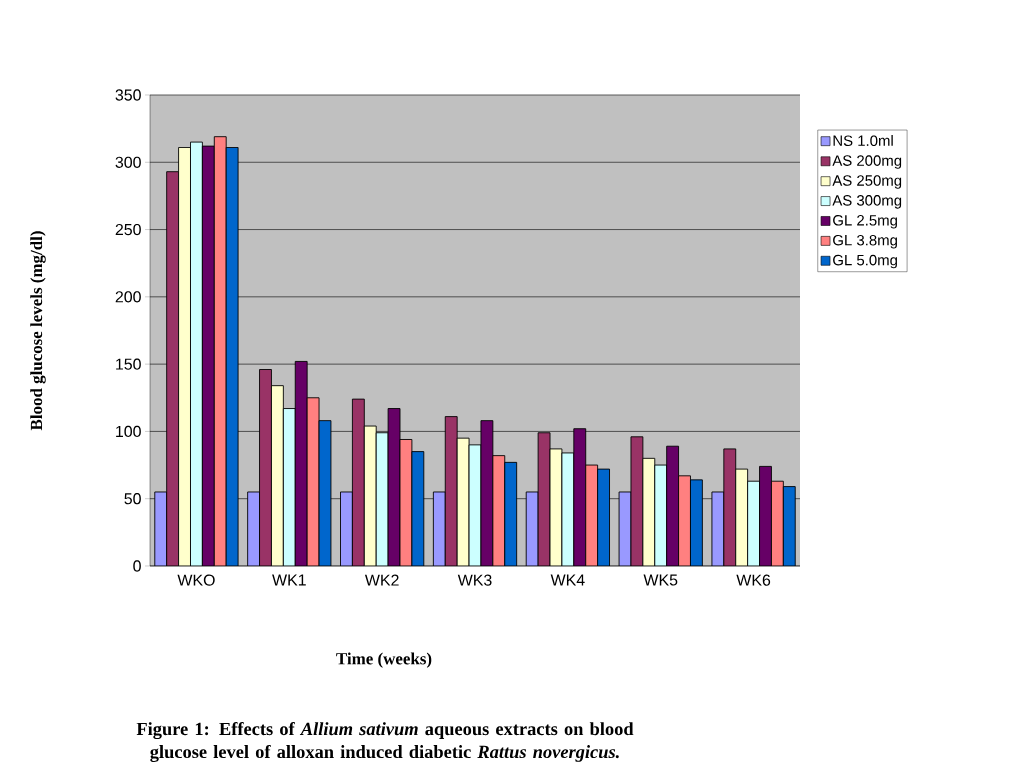  What do you see at coordinates (863, 140) in the screenshot?
I see `legend-label: NS 1.0ml` at bounding box center [863, 140].